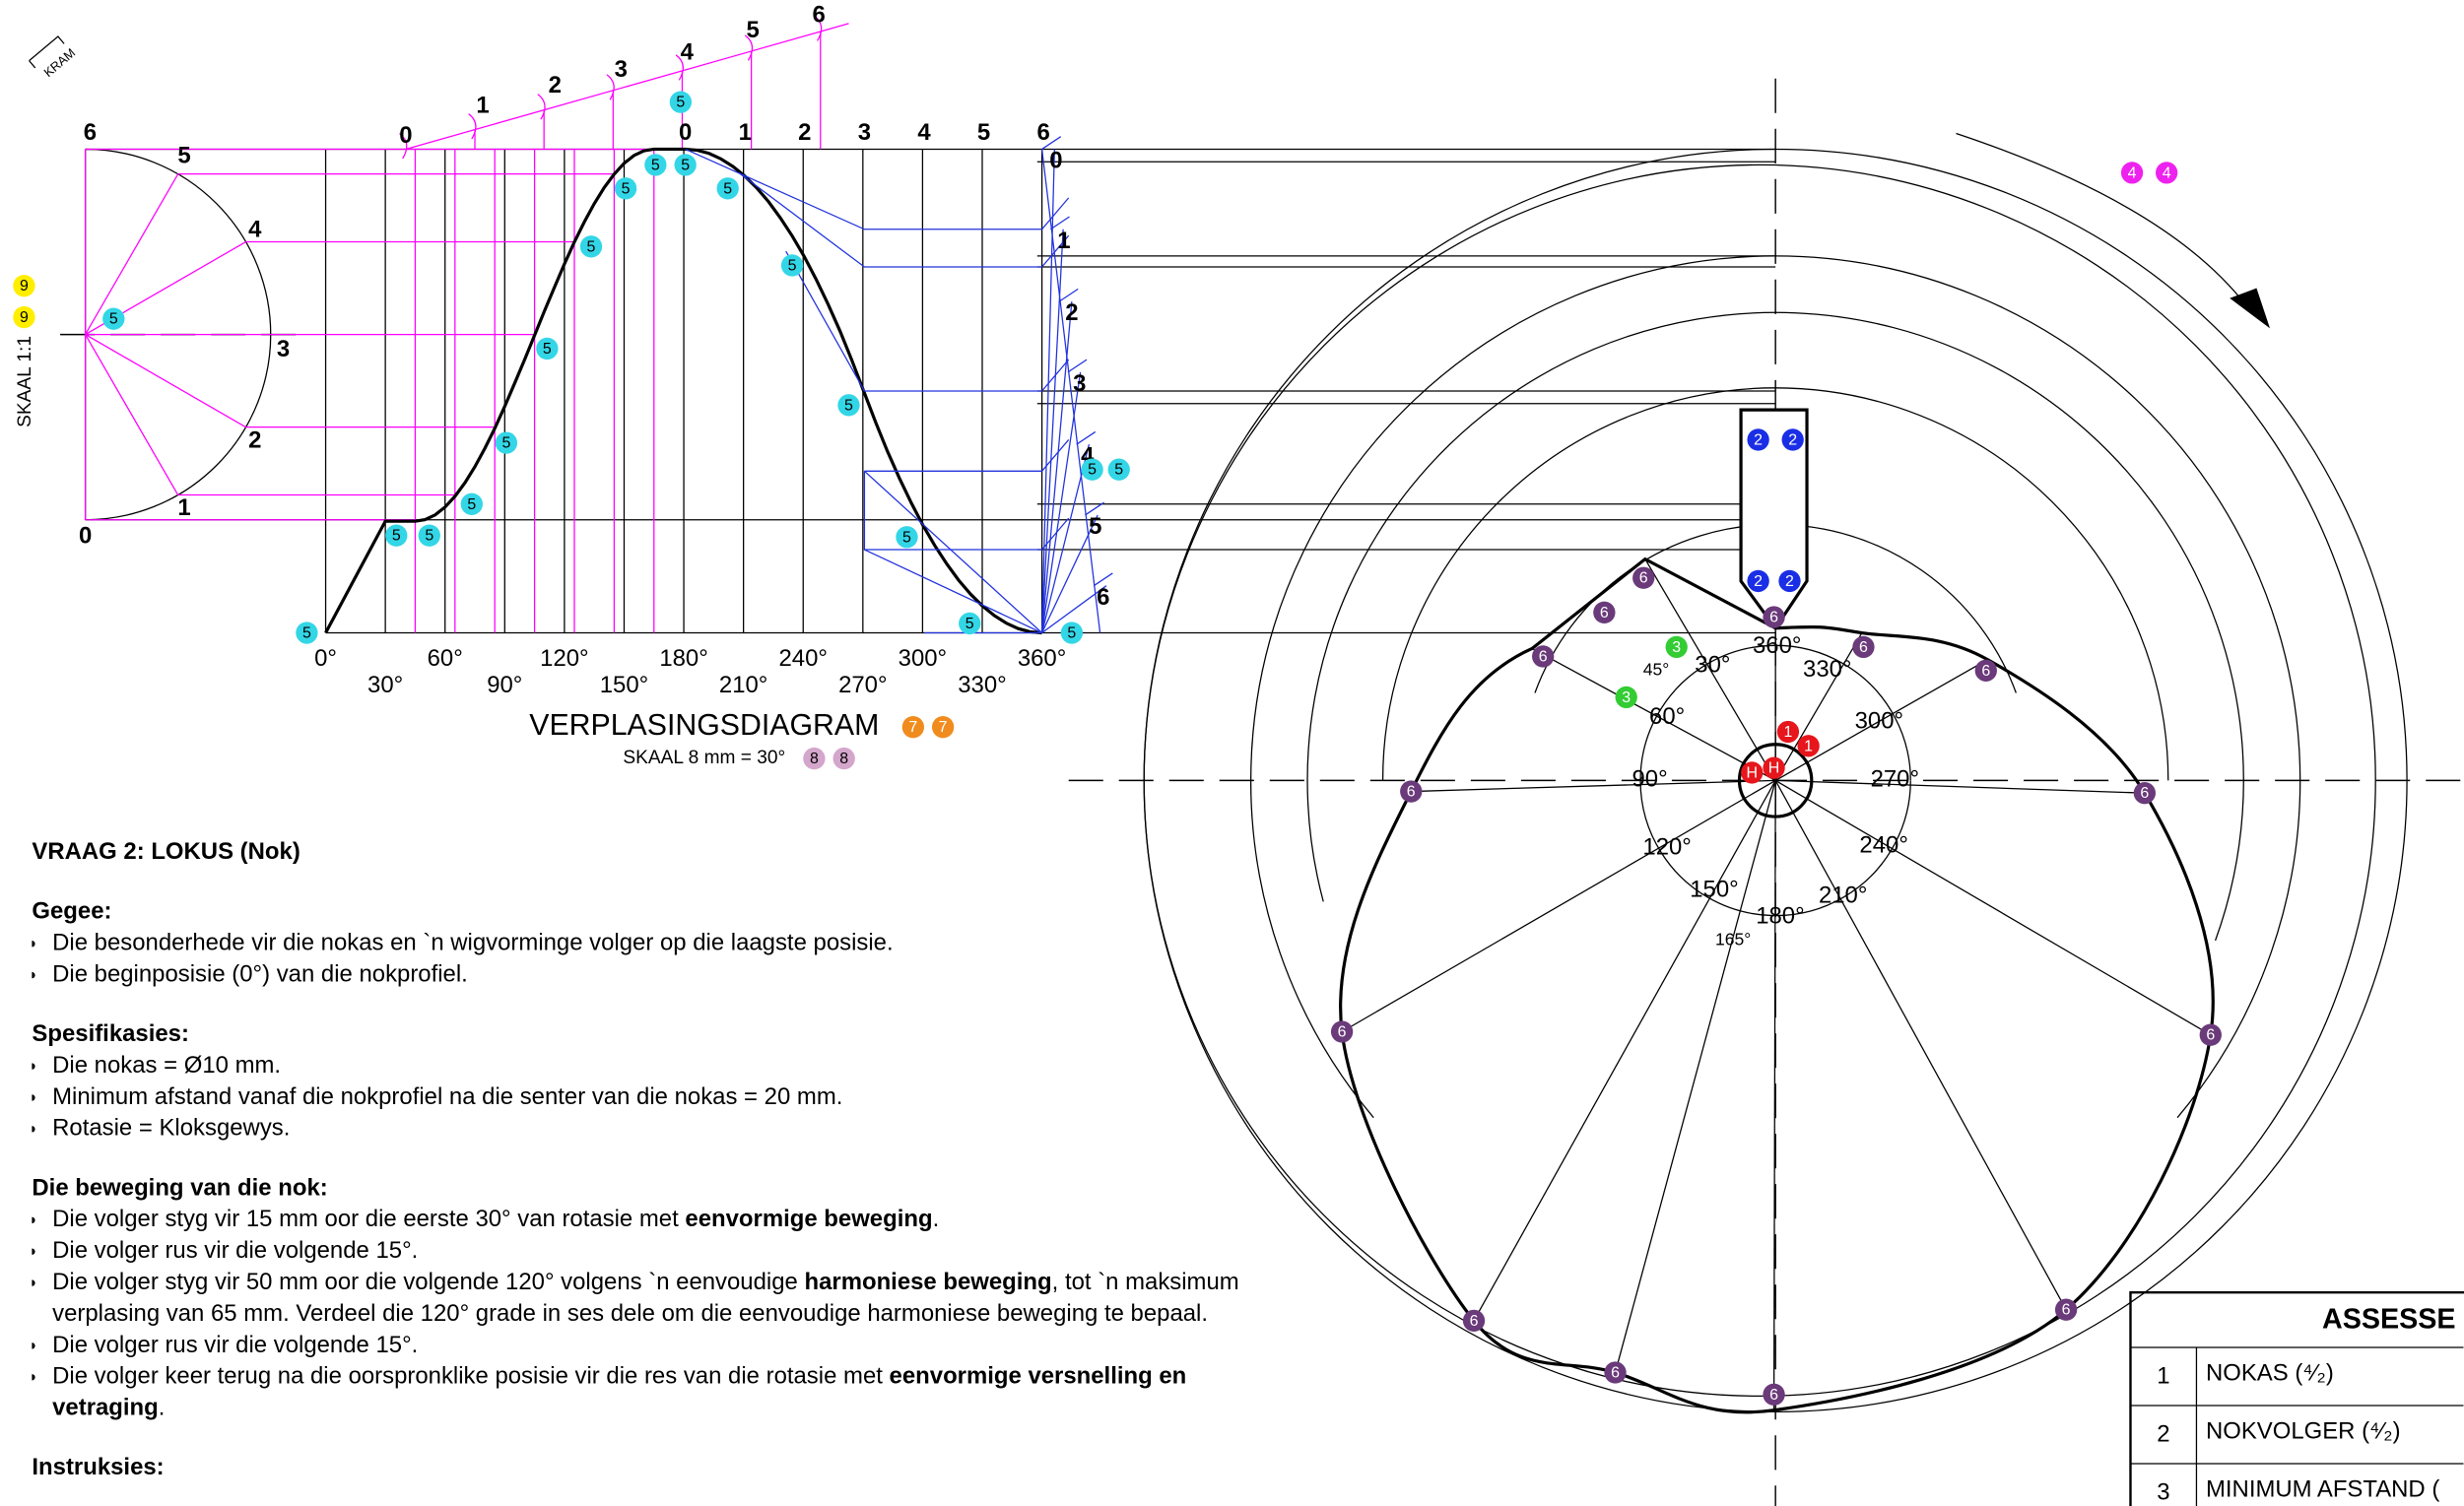 This screenshot has height=1506, width=2464. I want to click on text-segment: Die volger rus vir die volgende 15°., so click(236, 1251).